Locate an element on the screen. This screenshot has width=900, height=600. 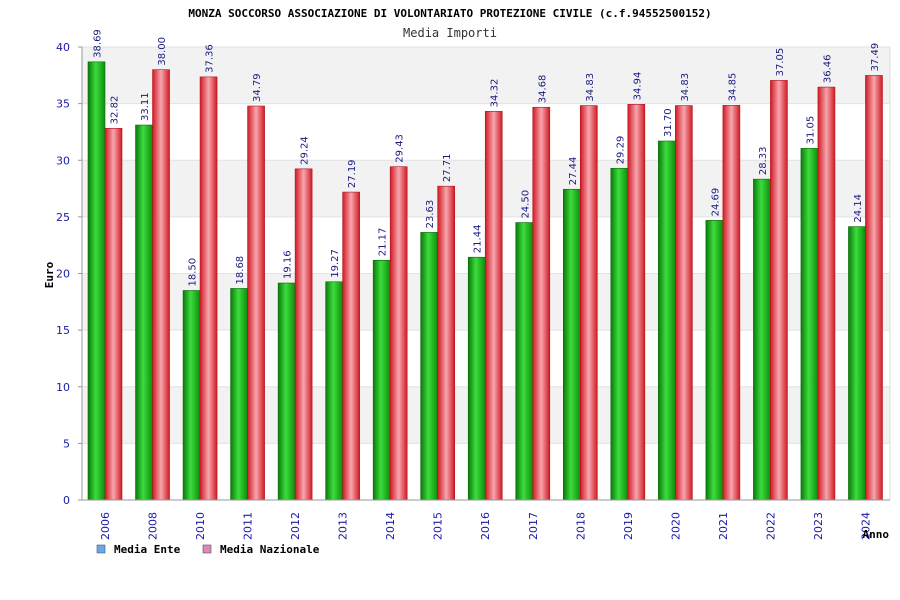
value-label-media-nazionale: 37.05 is located at coordinates (780, 62).